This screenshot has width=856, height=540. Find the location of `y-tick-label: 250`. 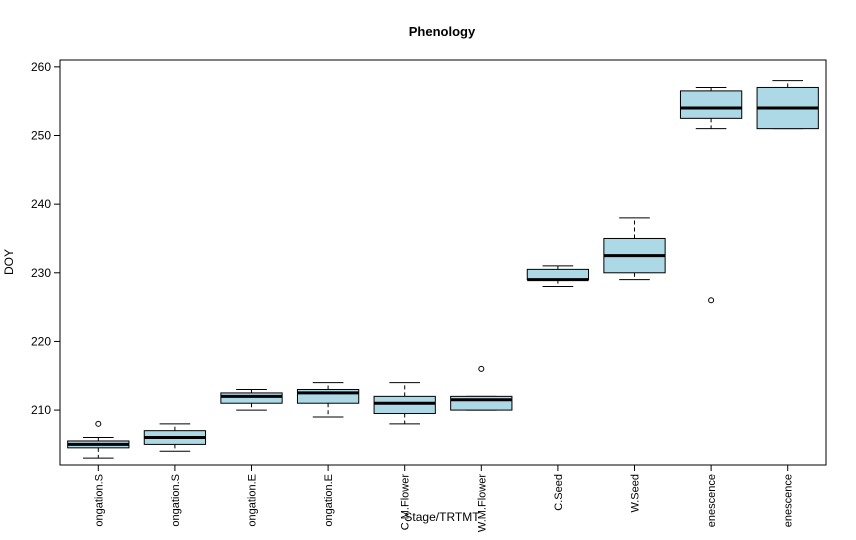

y-tick-label: 250 is located at coordinates (41, 136).